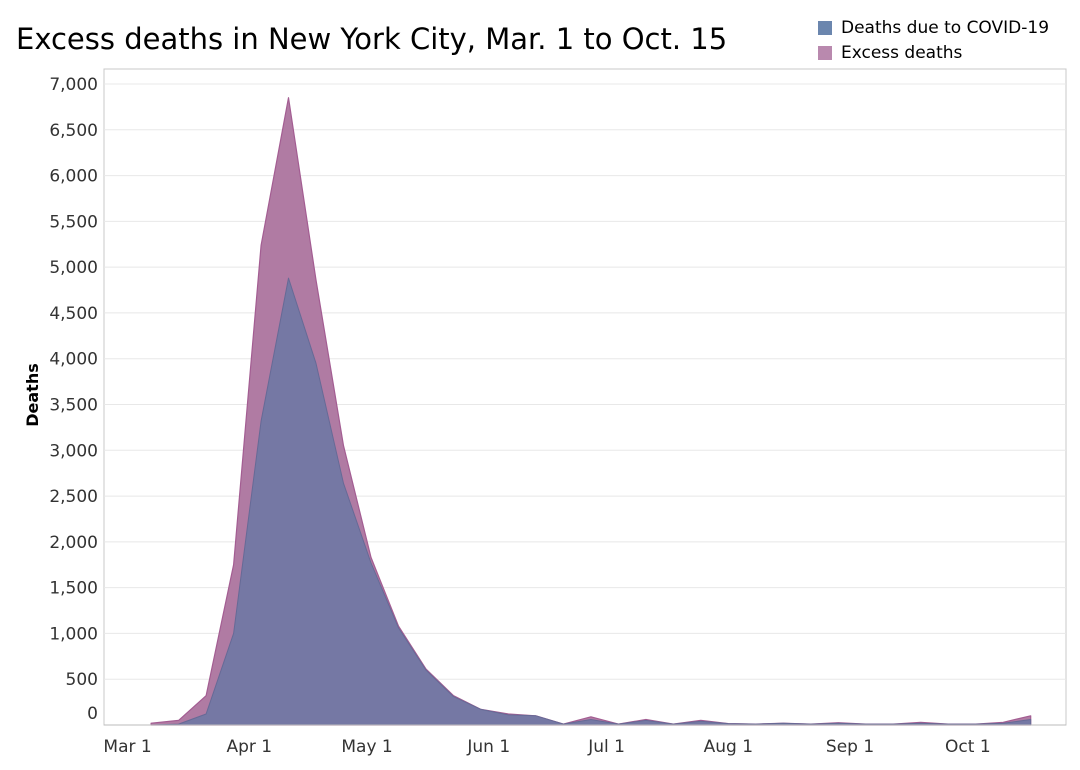  What do you see at coordinates (73, 451) in the screenshot?
I see `y-tick-label: 3,000` at bounding box center [73, 451].